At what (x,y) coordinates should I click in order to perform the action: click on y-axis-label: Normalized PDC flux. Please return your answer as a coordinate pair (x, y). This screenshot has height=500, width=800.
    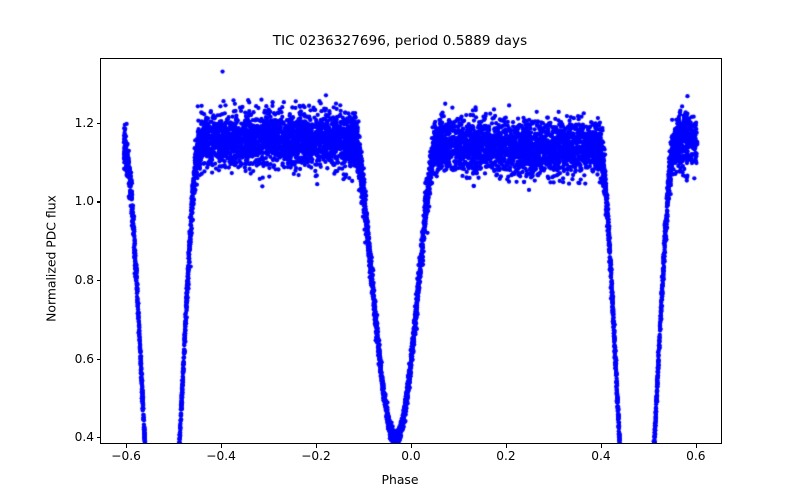
    Looking at the image, I should click on (51, 258).